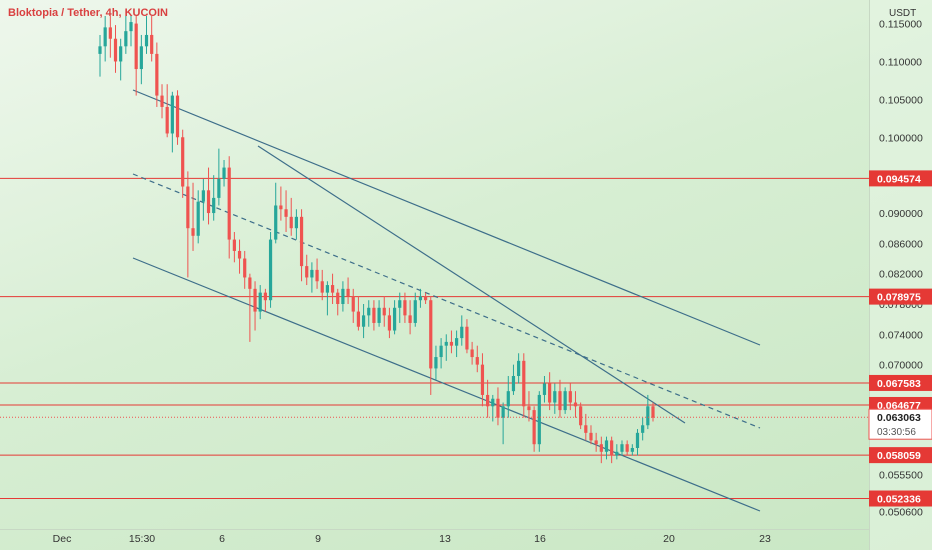 Image resolution: width=932 pixels, height=551 pixels. I want to click on symbol-legend: Bloktopia / Tether, 4h, KUCOIN, so click(88, 13).